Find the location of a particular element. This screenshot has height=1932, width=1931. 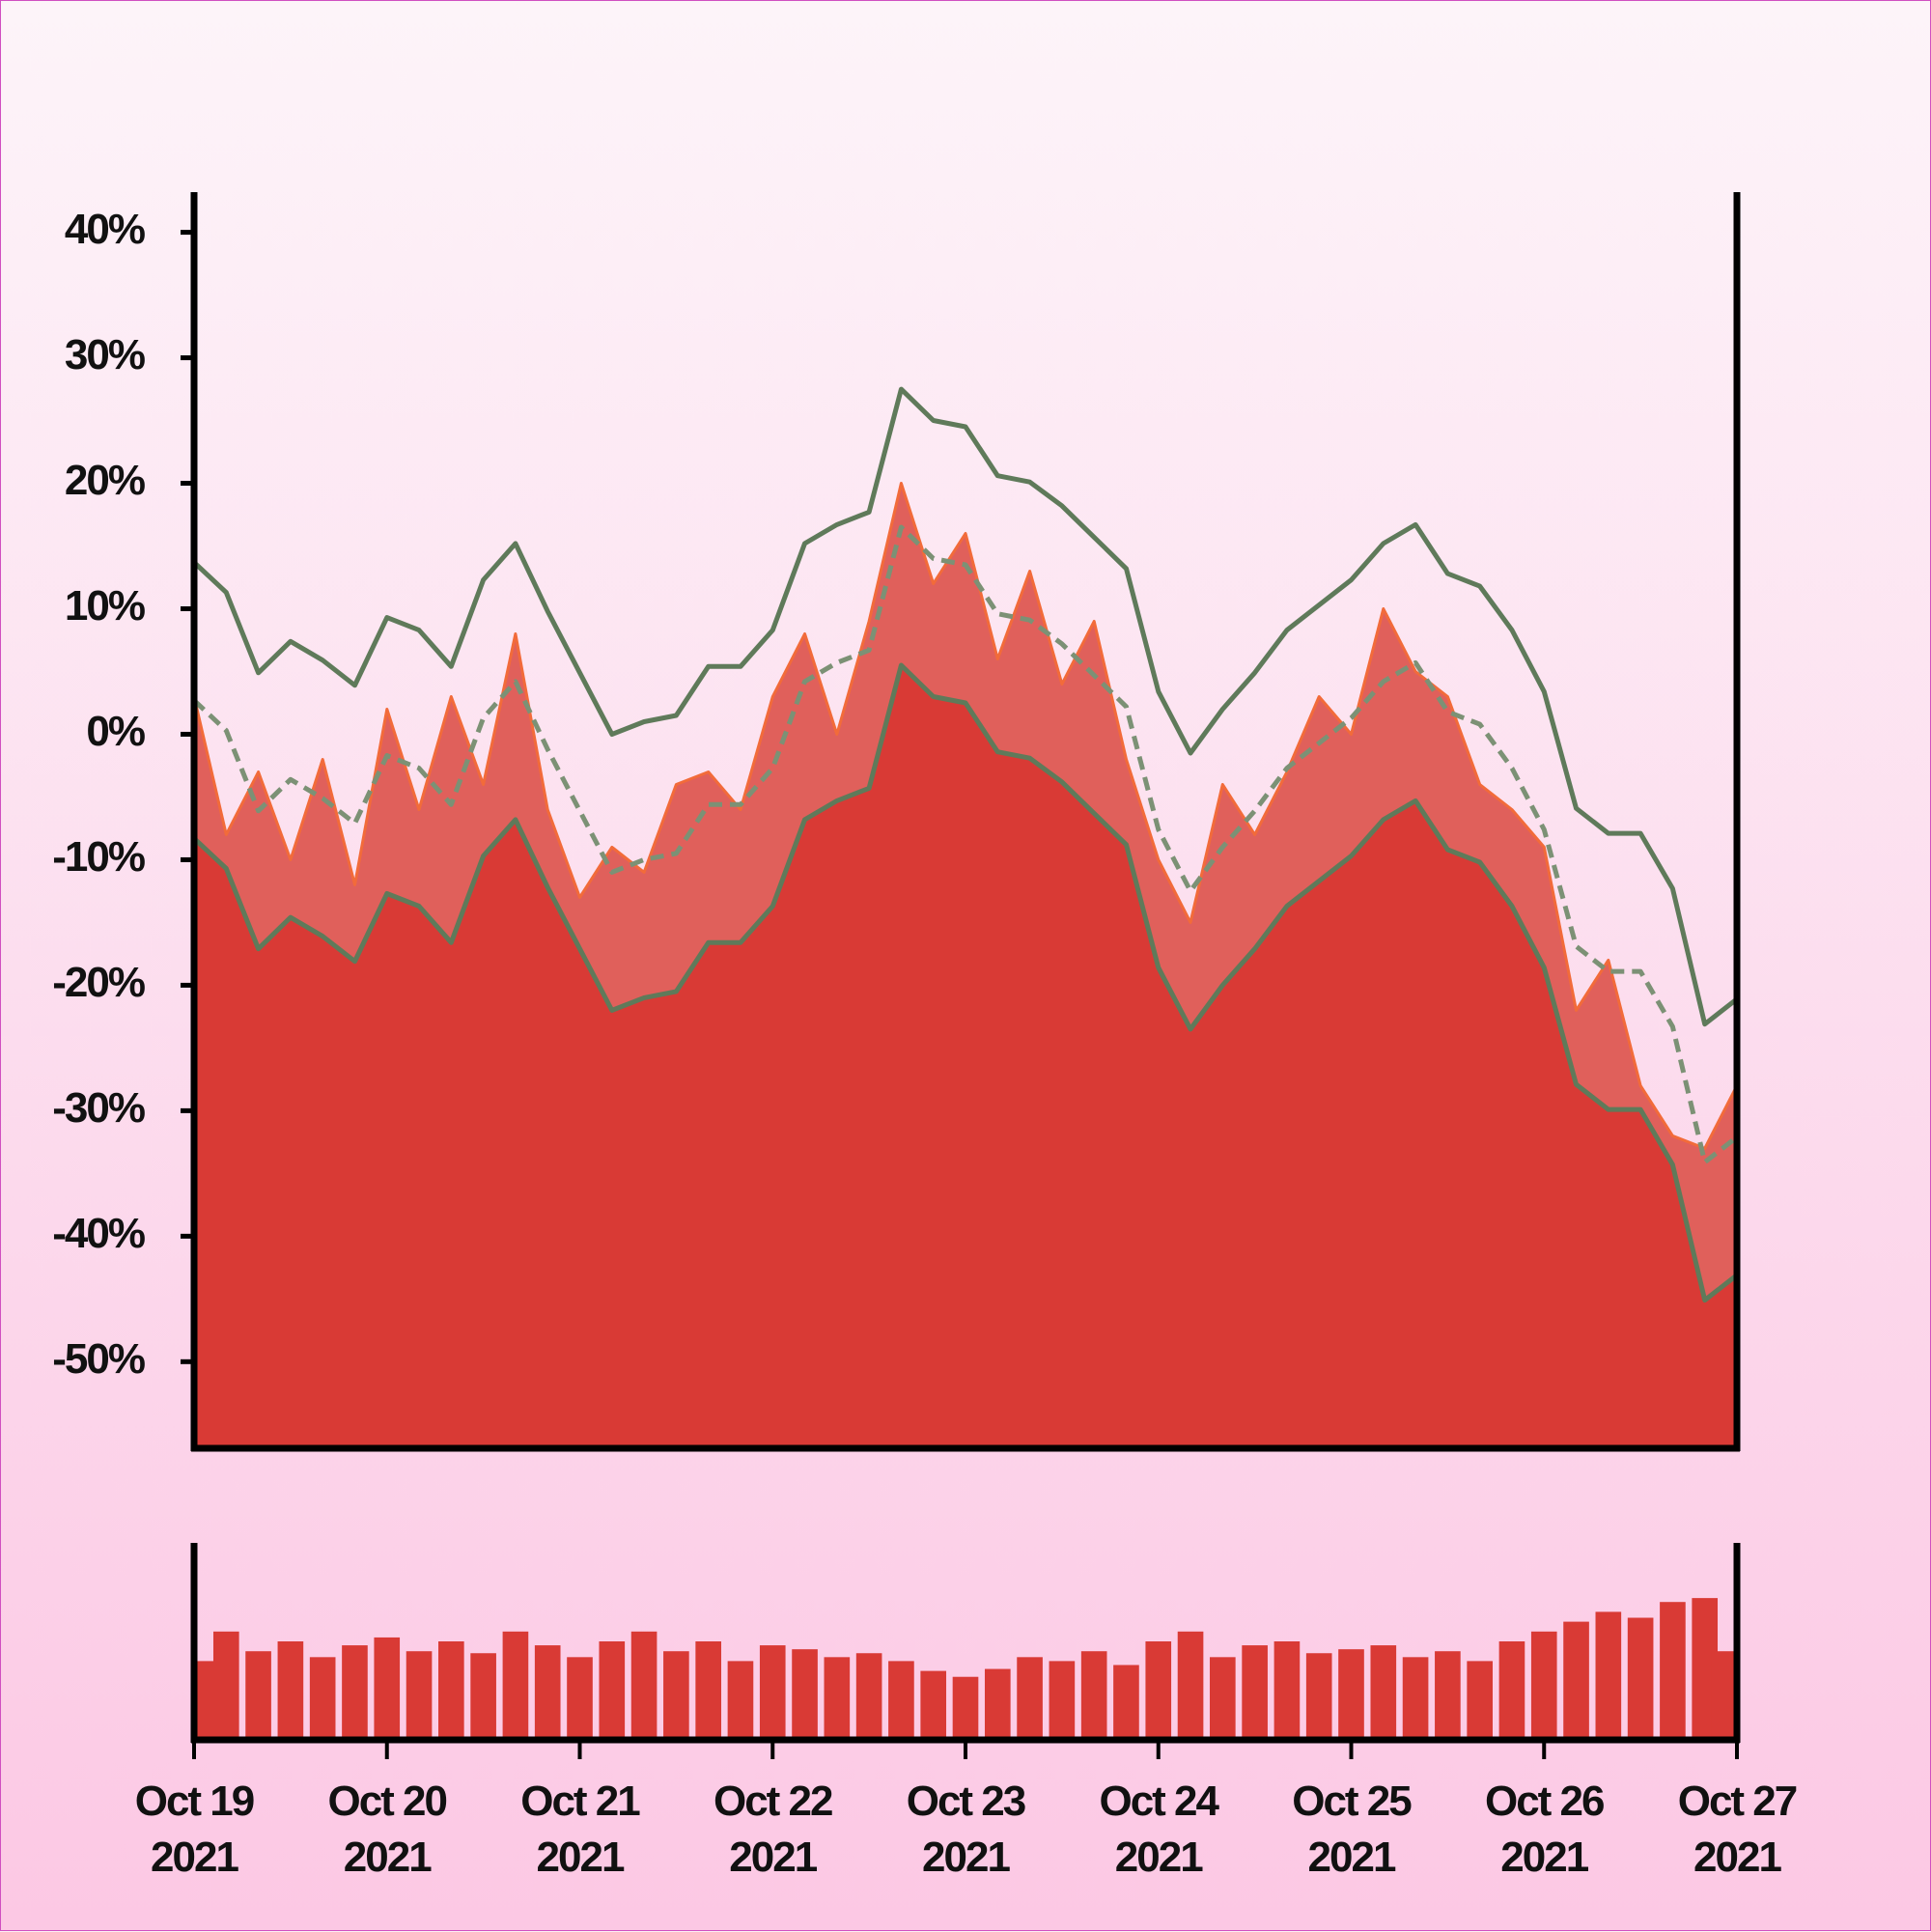

y-tick-label: -50% is located at coordinates (98, 1359).